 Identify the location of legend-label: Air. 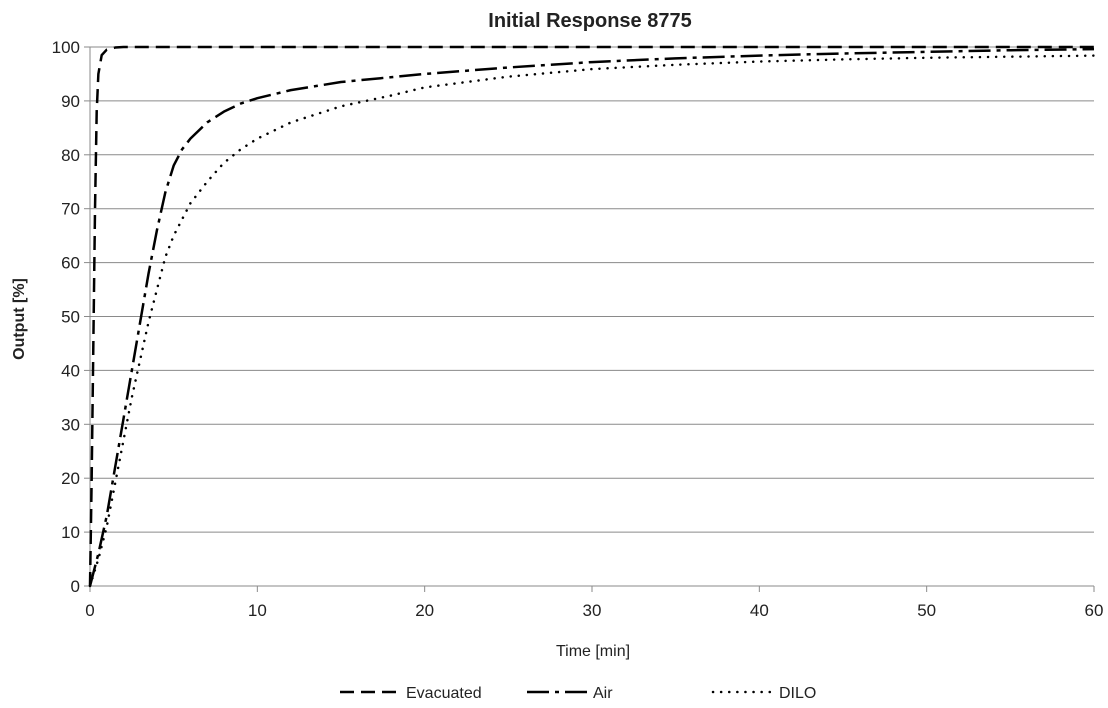
(603, 693).